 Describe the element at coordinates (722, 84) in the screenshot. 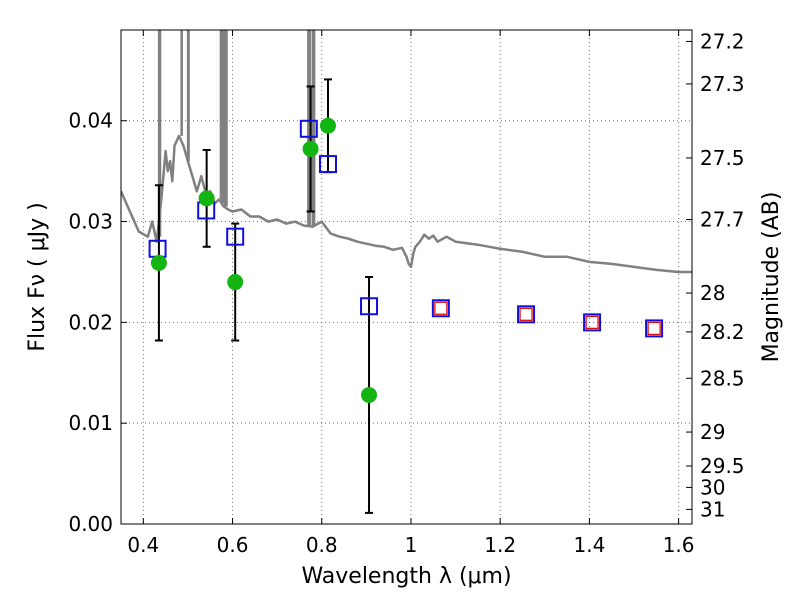

I see `mag-tick-label: 27.3` at that location.